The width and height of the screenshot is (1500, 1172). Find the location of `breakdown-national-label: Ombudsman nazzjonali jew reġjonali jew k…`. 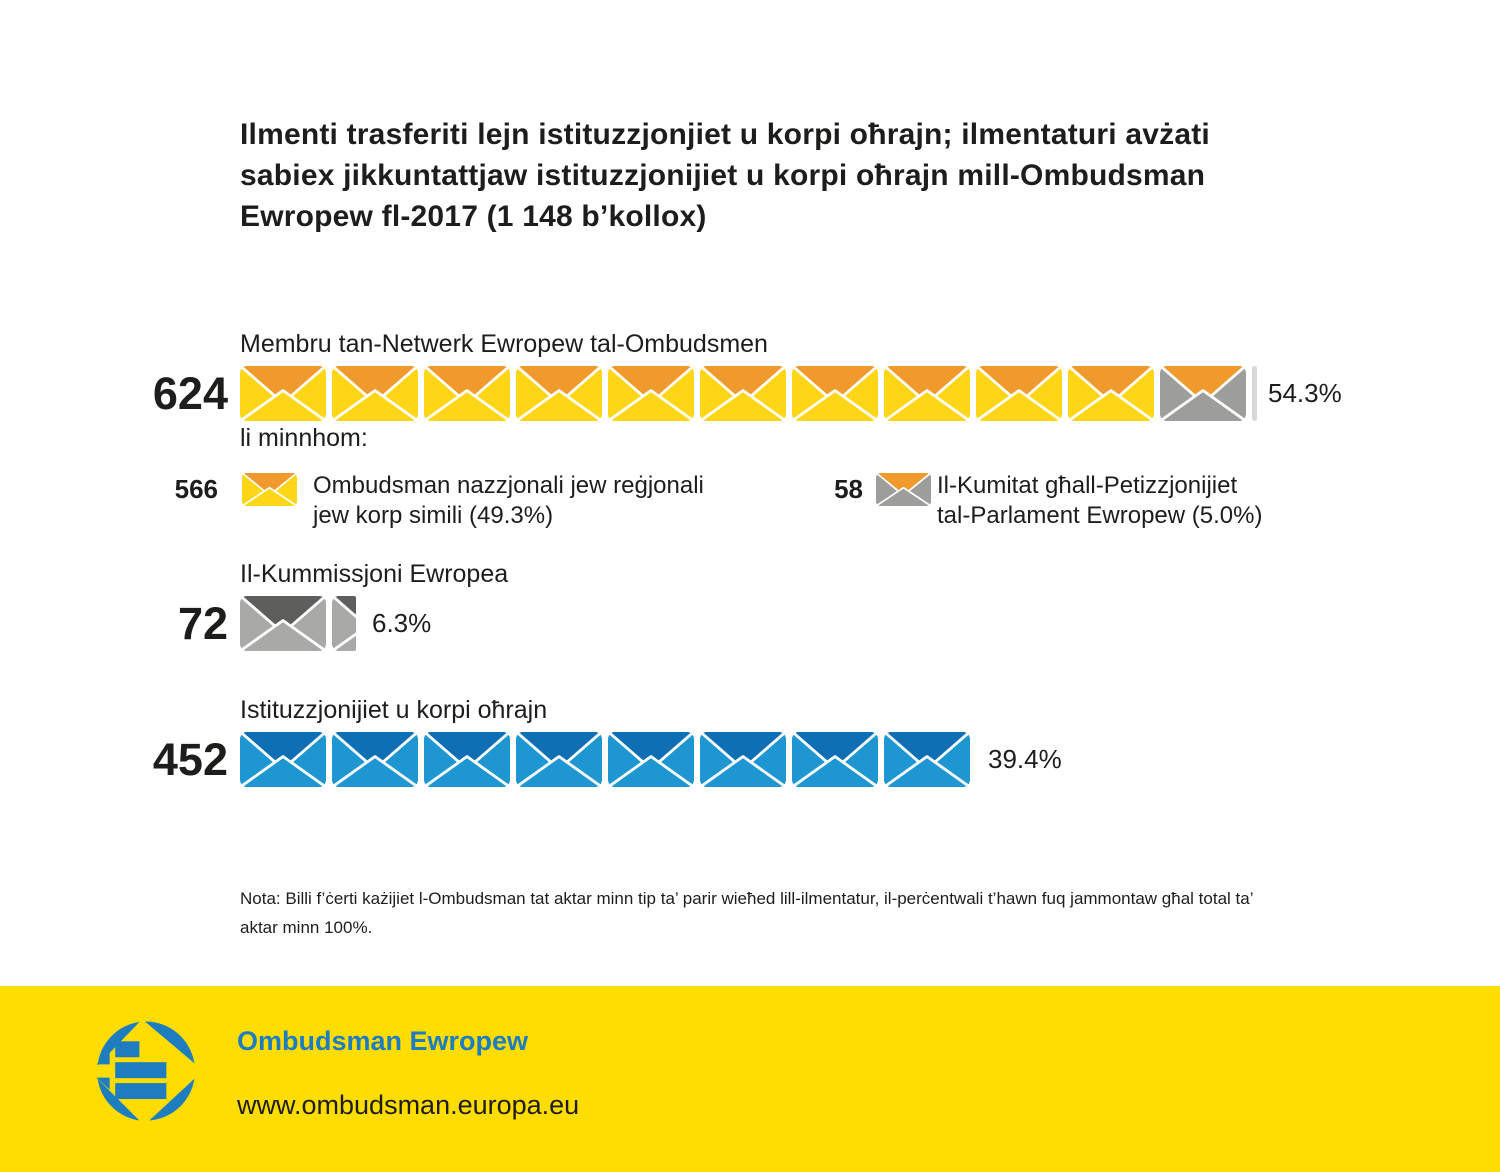

breakdown-national-label: Ombudsman nazzjonali jew reġjonali jew k… is located at coordinates (508, 501).